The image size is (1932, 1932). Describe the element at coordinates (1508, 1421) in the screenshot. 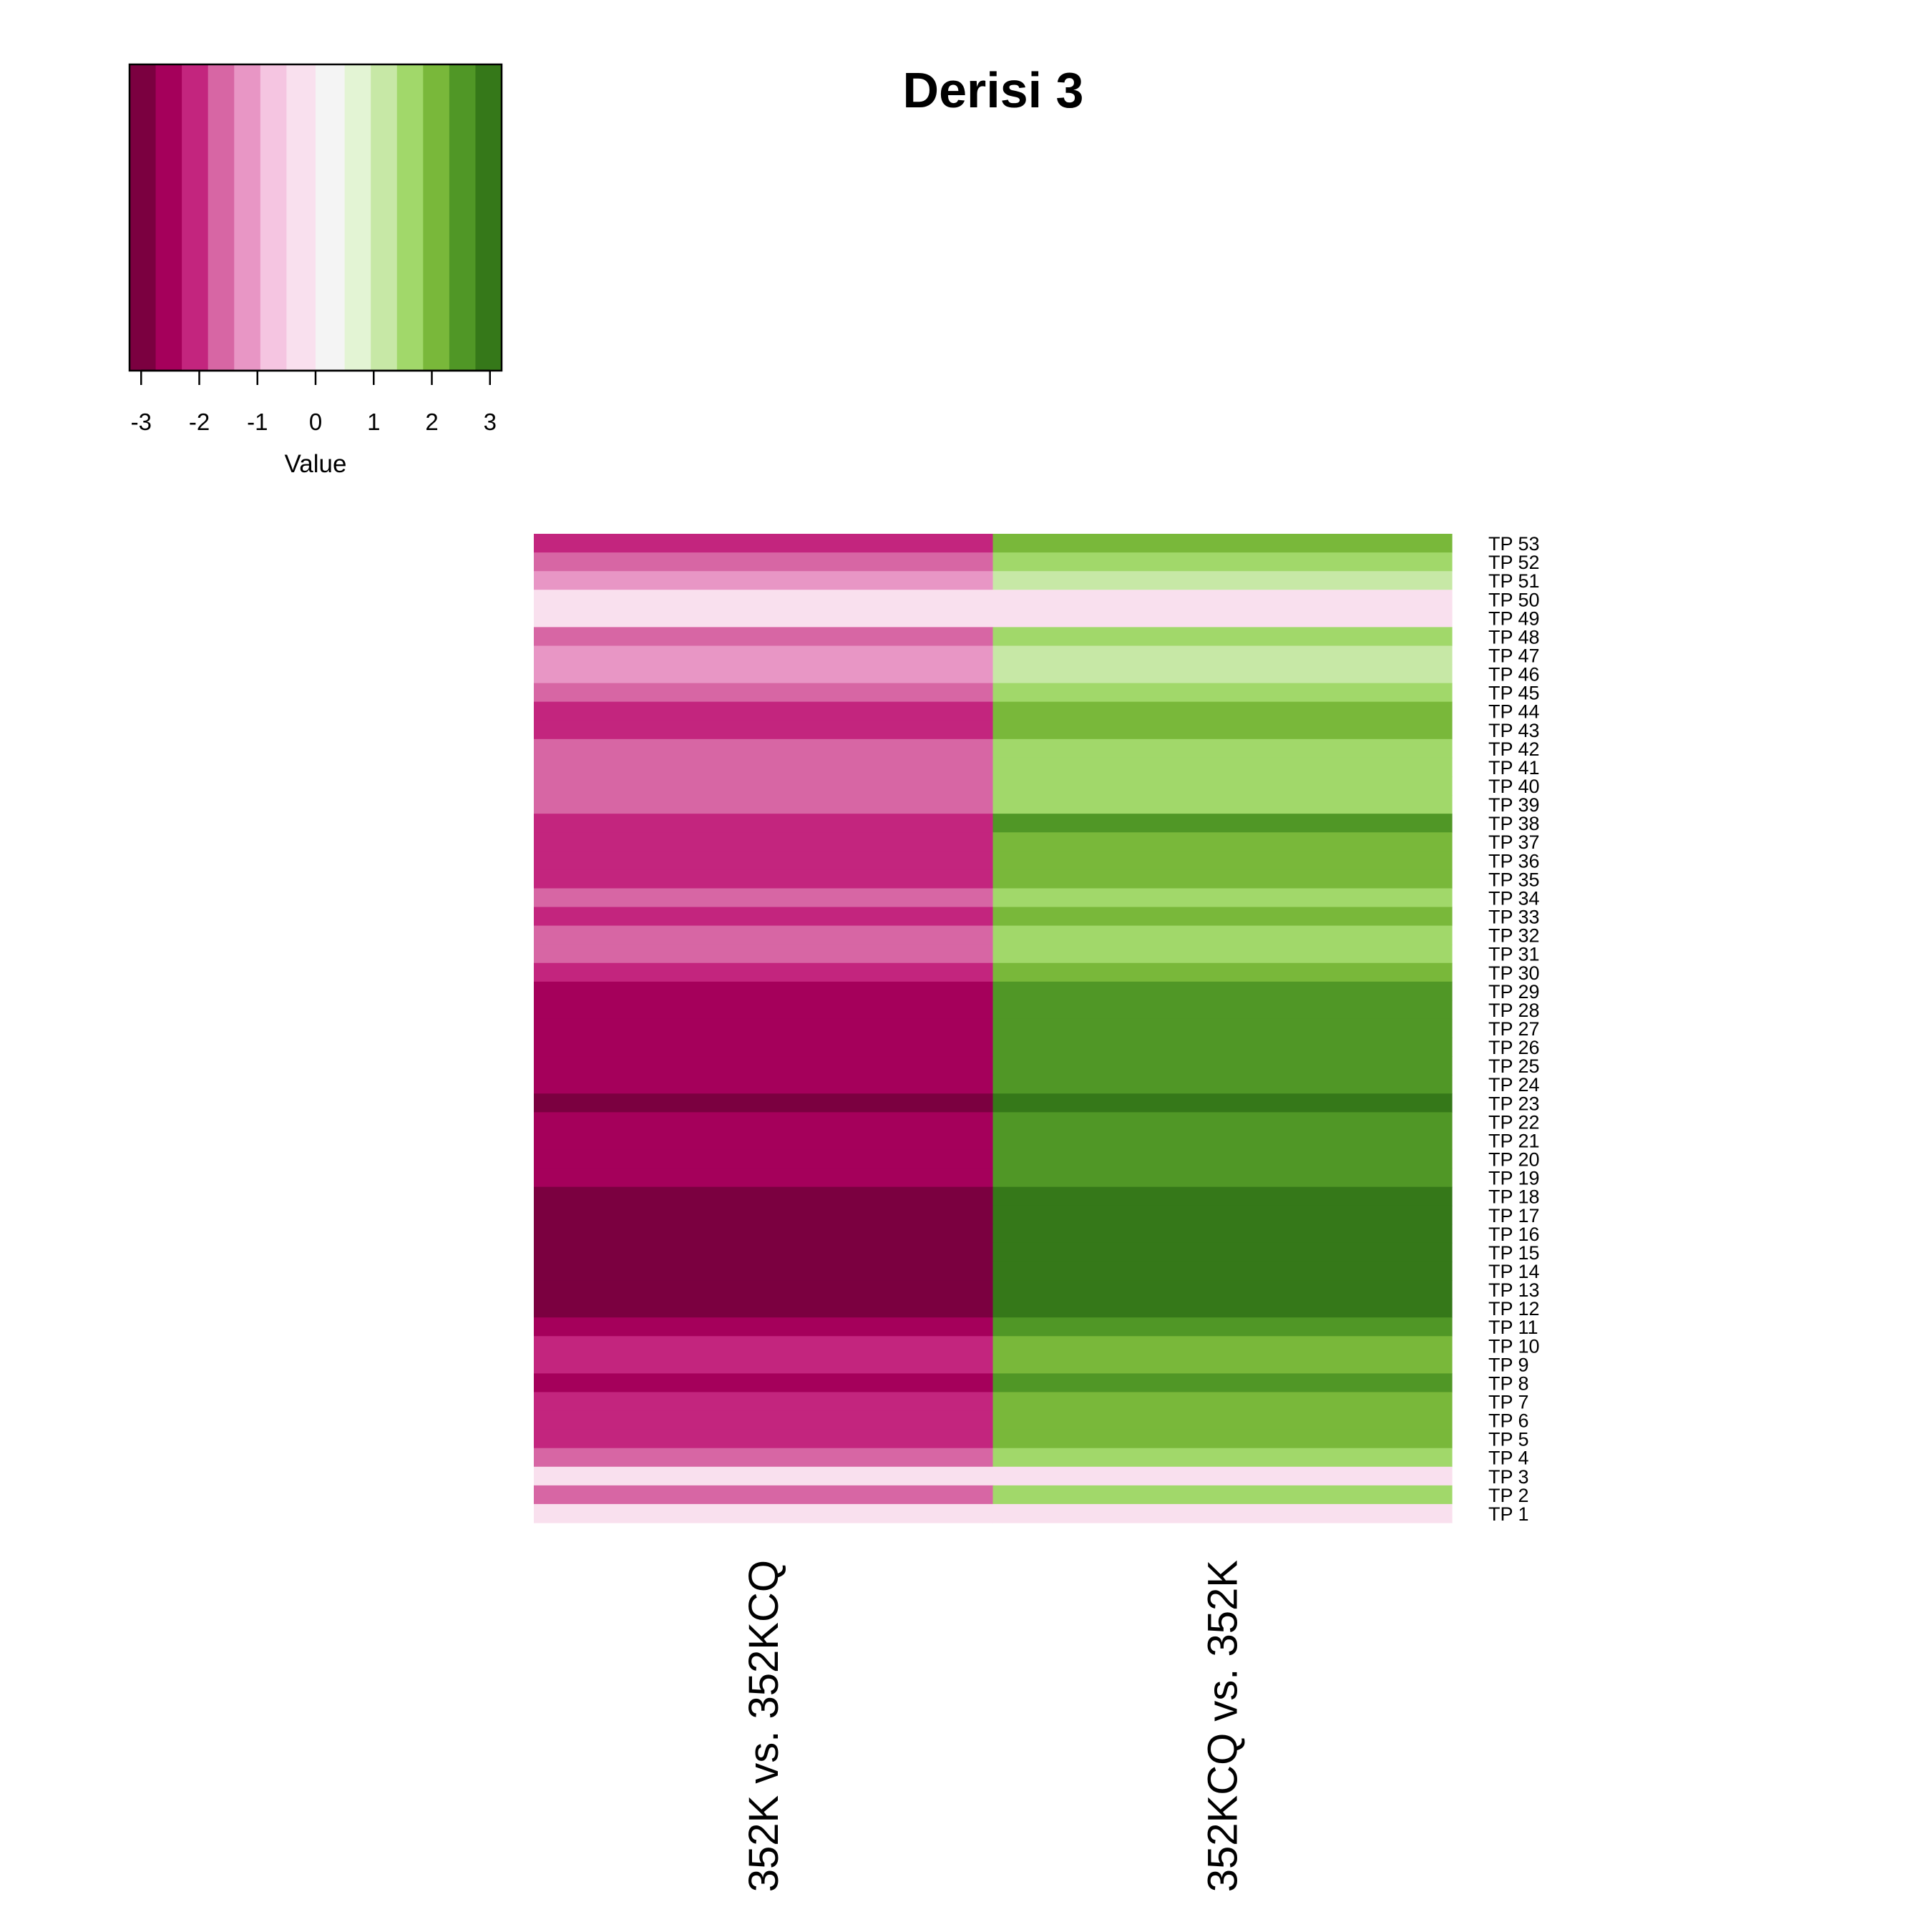

I see `row-label: TP 6` at that location.